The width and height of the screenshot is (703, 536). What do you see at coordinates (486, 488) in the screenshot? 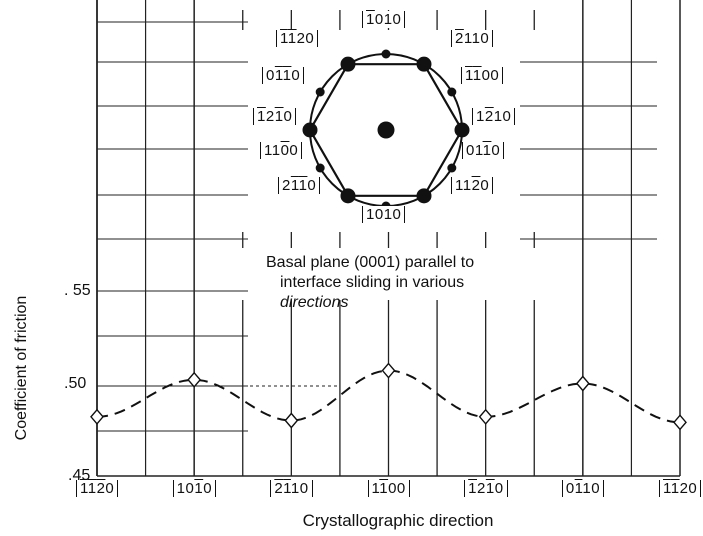
I see `x-tick-label: 1210` at bounding box center [486, 488].